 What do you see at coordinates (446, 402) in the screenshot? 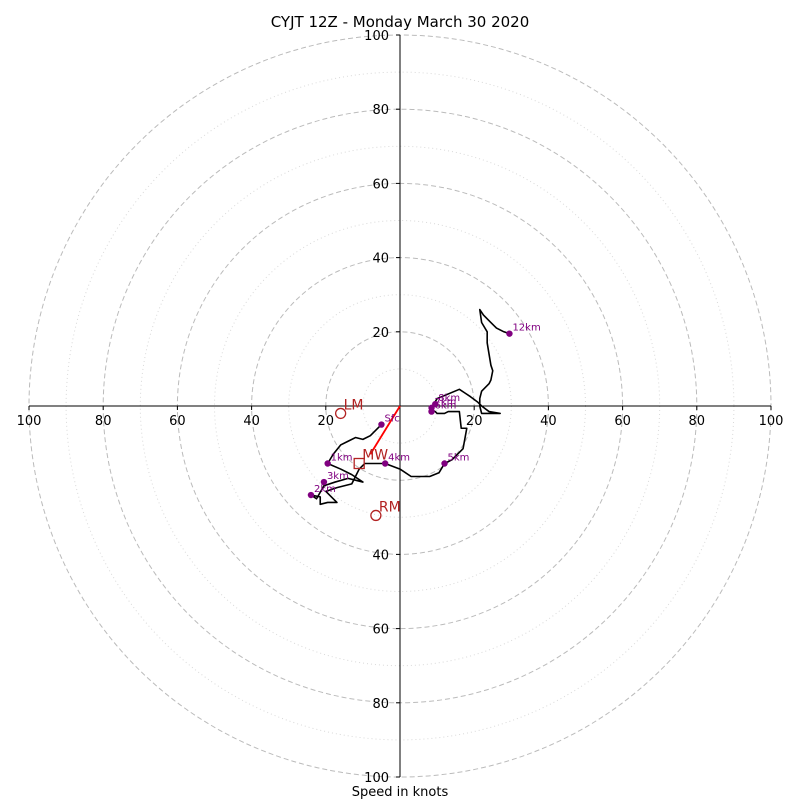
I see `height-label: 7km` at bounding box center [446, 402].